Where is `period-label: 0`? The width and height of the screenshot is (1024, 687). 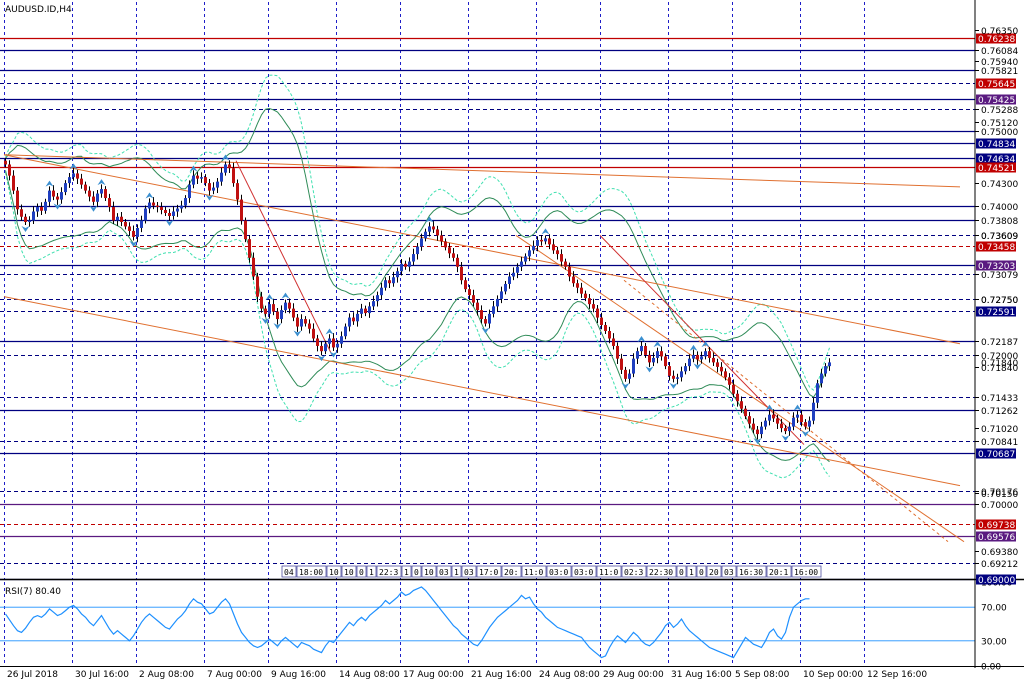 period-label: 0 is located at coordinates (681, 572).